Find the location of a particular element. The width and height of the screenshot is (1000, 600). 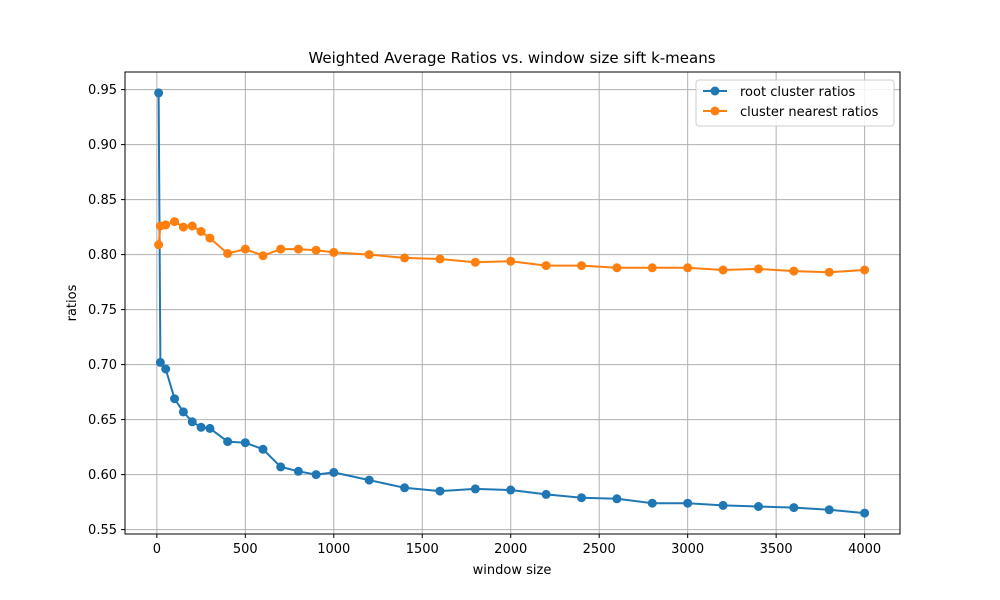

x-tick-label: 1500 is located at coordinates (422, 549).